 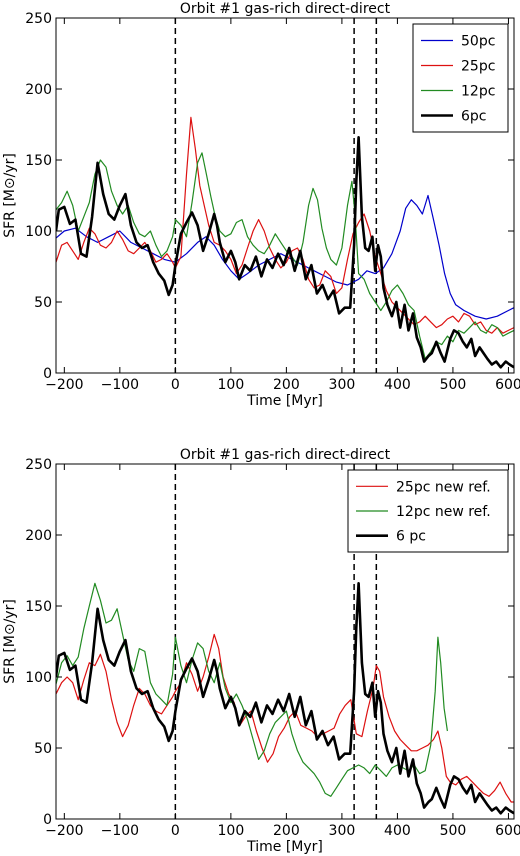 I want to click on legend-label: 6 pc, so click(x=411, y=537).